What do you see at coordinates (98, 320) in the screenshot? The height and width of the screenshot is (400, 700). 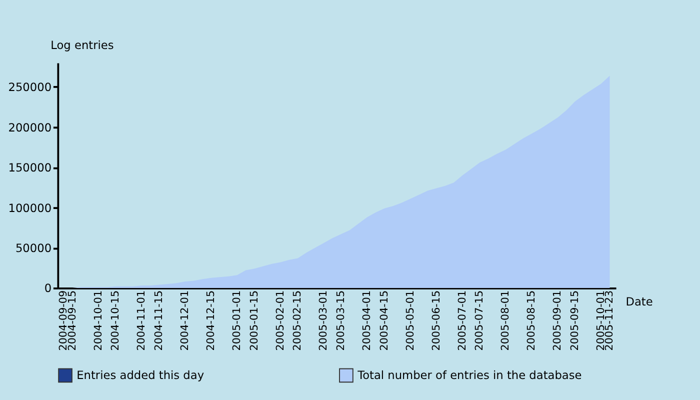 I see `x-tick-label: 2004-10-01` at bounding box center [98, 320].